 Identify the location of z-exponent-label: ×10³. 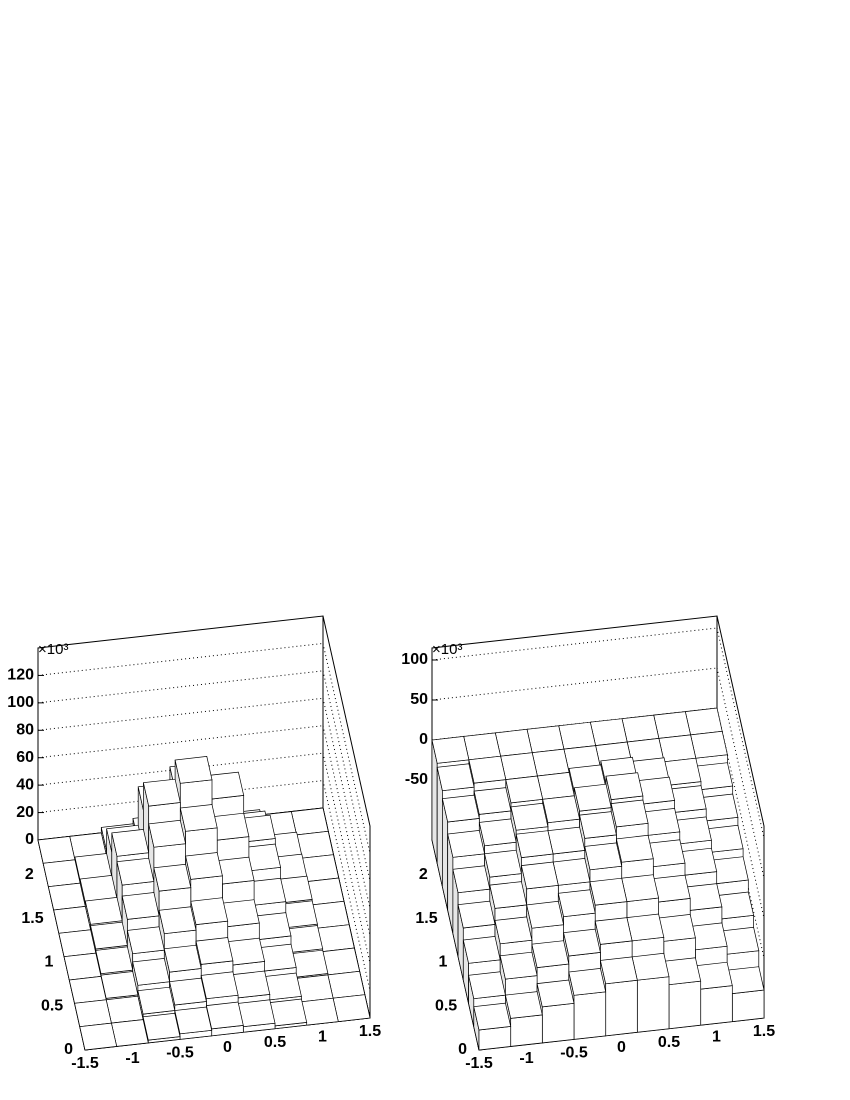
(447, 649).